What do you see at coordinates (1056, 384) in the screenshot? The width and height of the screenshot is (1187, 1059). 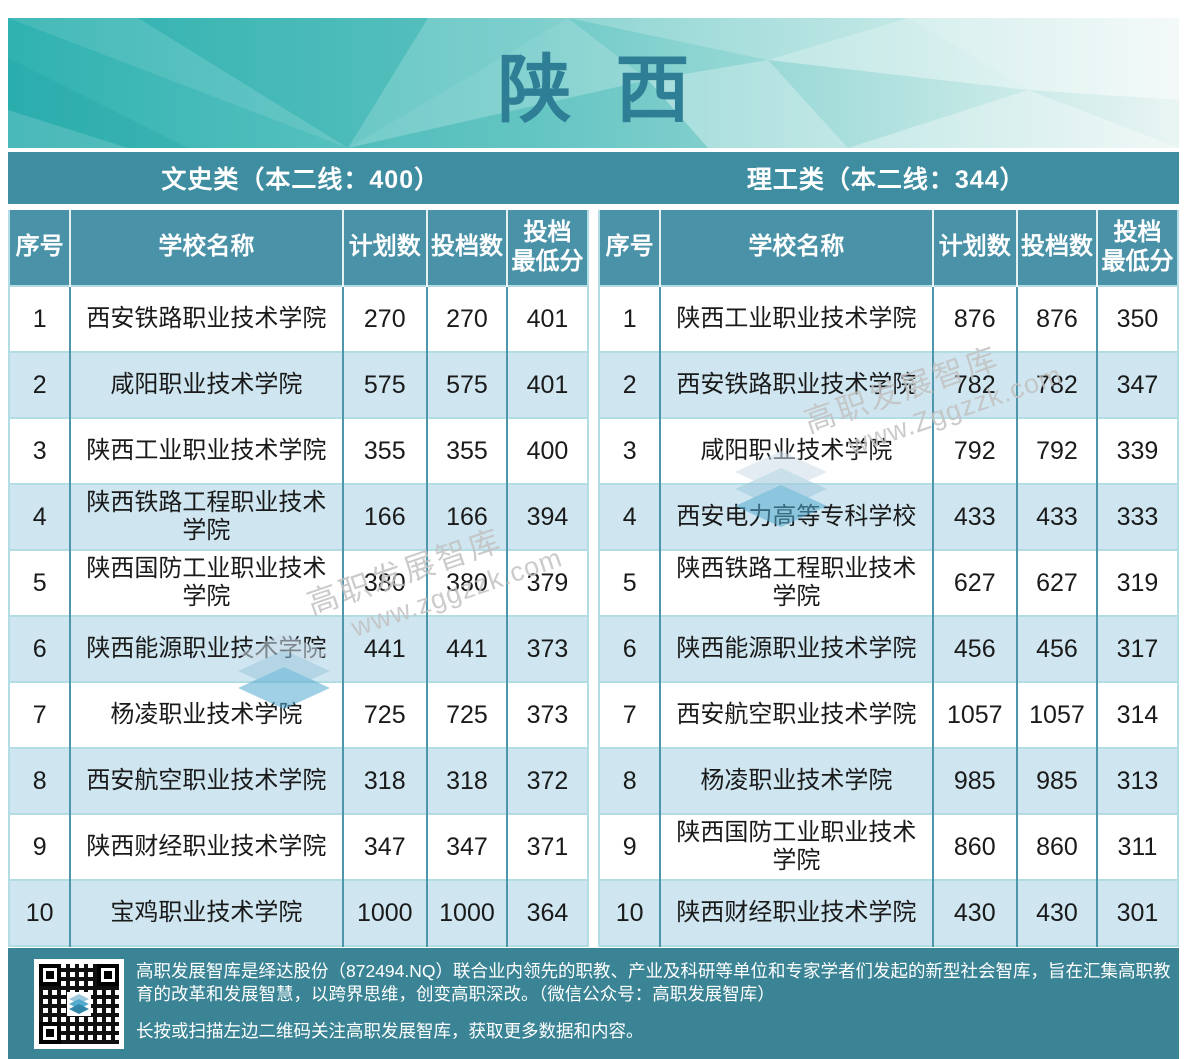 I see `cell-filed: 782` at bounding box center [1056, 384].